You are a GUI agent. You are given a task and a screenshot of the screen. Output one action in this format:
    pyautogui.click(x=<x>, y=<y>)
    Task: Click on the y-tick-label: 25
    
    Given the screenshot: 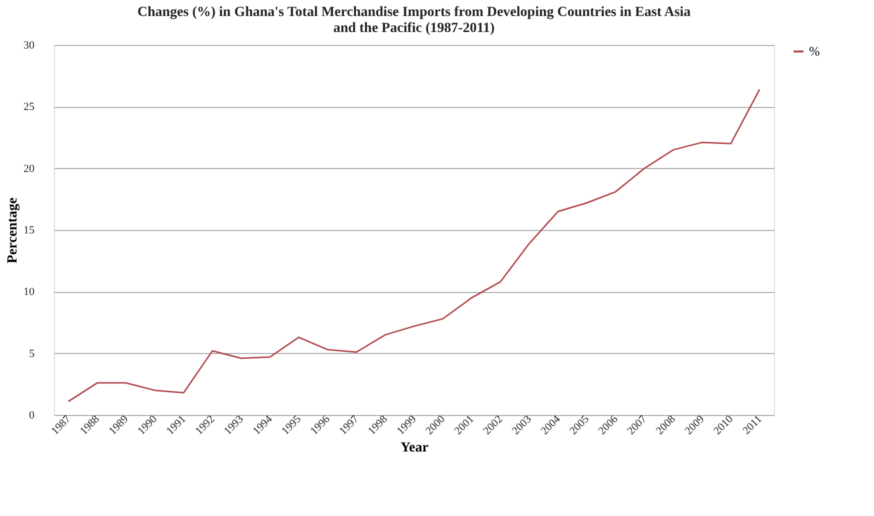 What is the action you would take?
    pyautogui.click(x=29, y=107)
    